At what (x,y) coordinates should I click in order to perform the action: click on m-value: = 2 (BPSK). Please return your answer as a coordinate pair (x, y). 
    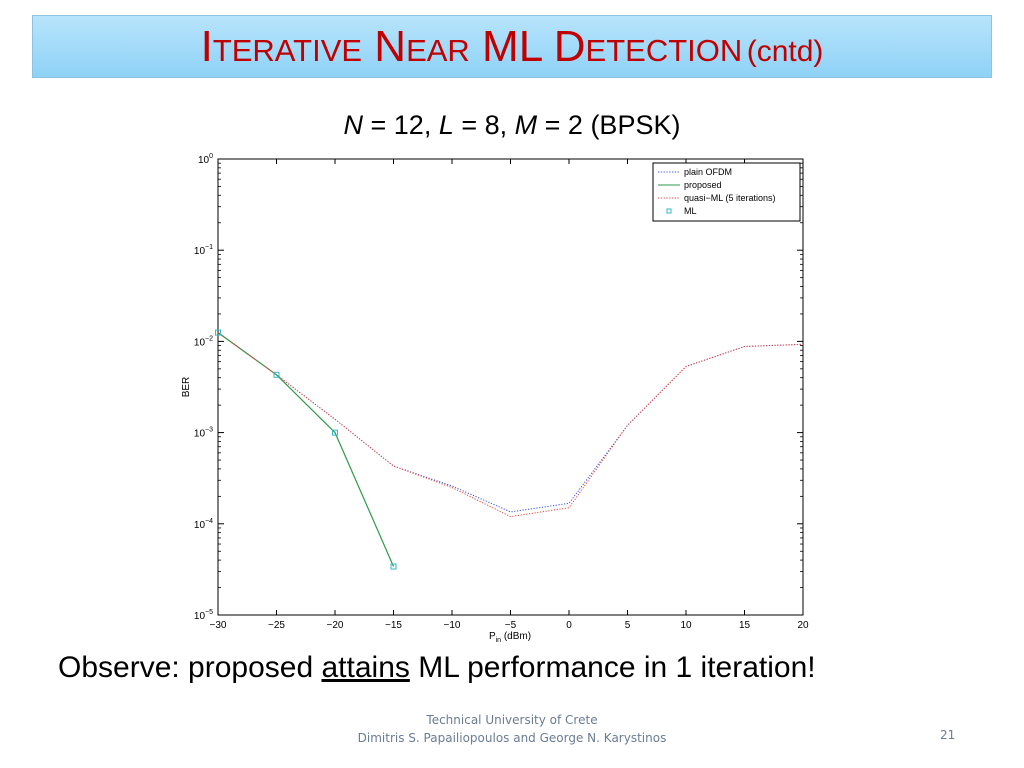
    Looking at the image, I should click on (609, 125).